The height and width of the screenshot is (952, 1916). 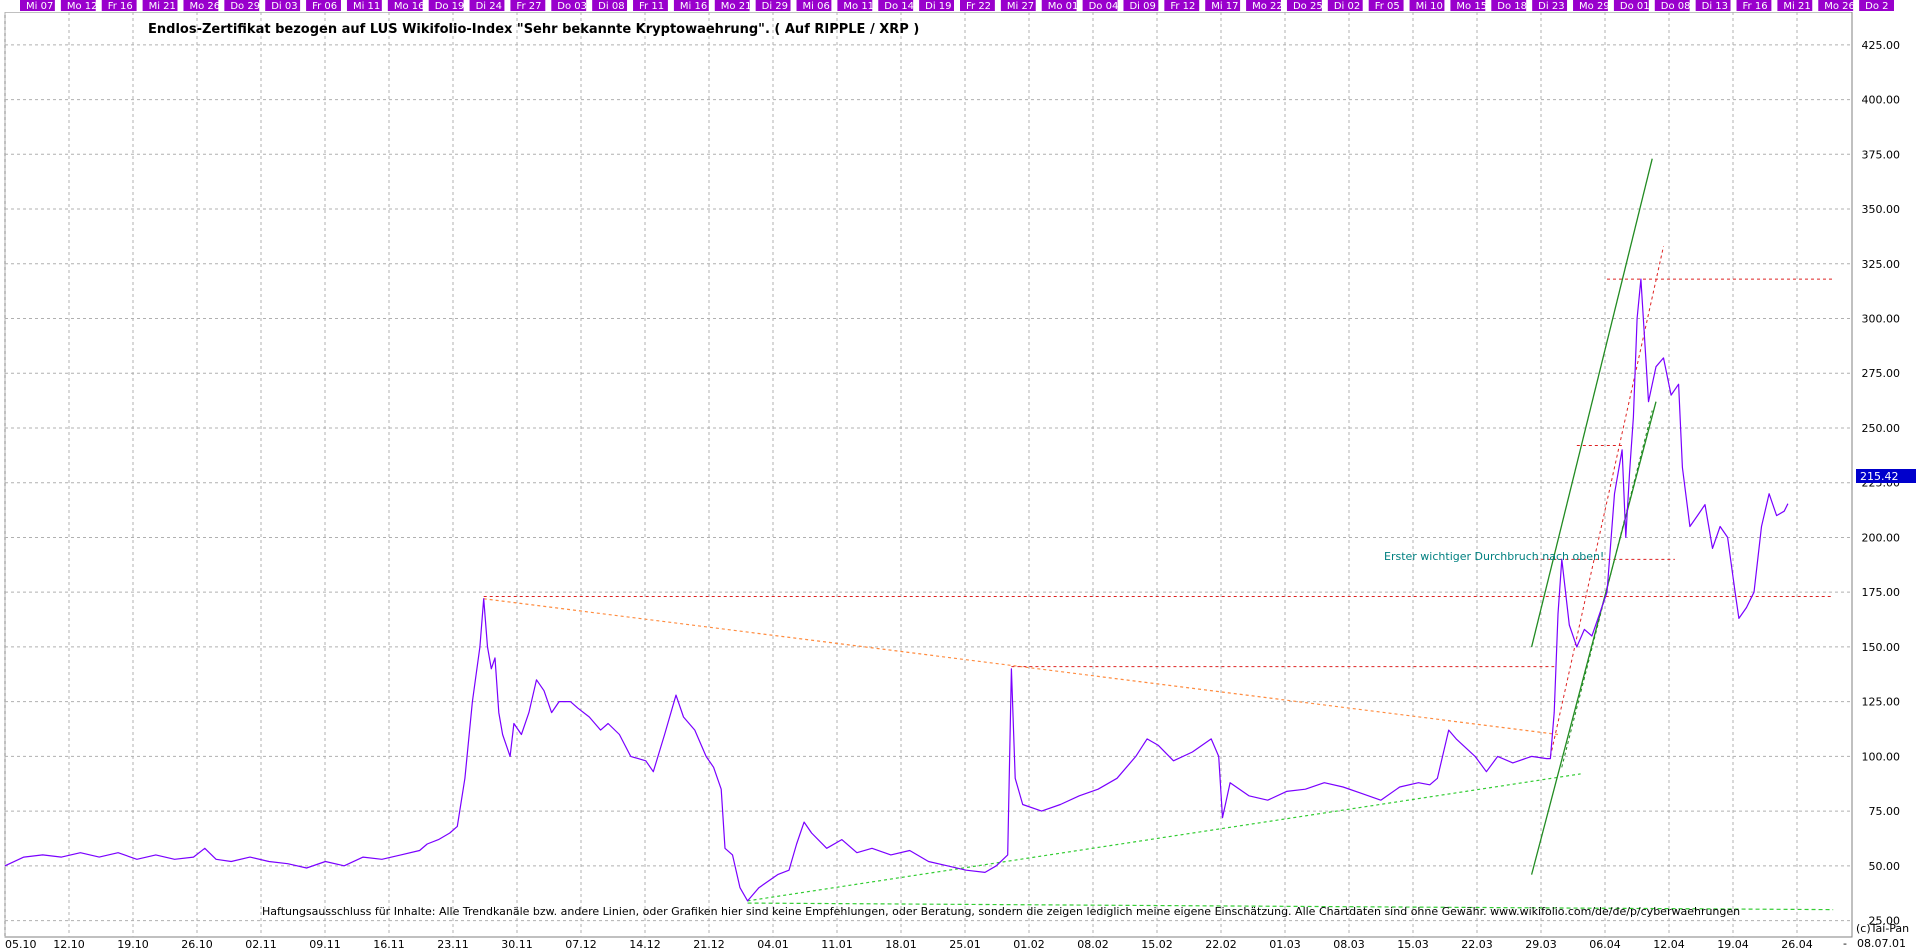 What do you see at coordinates (204, 6) in the screenshot?
I see `top-day-label: Mo 26` at bounding box center [204, 6].